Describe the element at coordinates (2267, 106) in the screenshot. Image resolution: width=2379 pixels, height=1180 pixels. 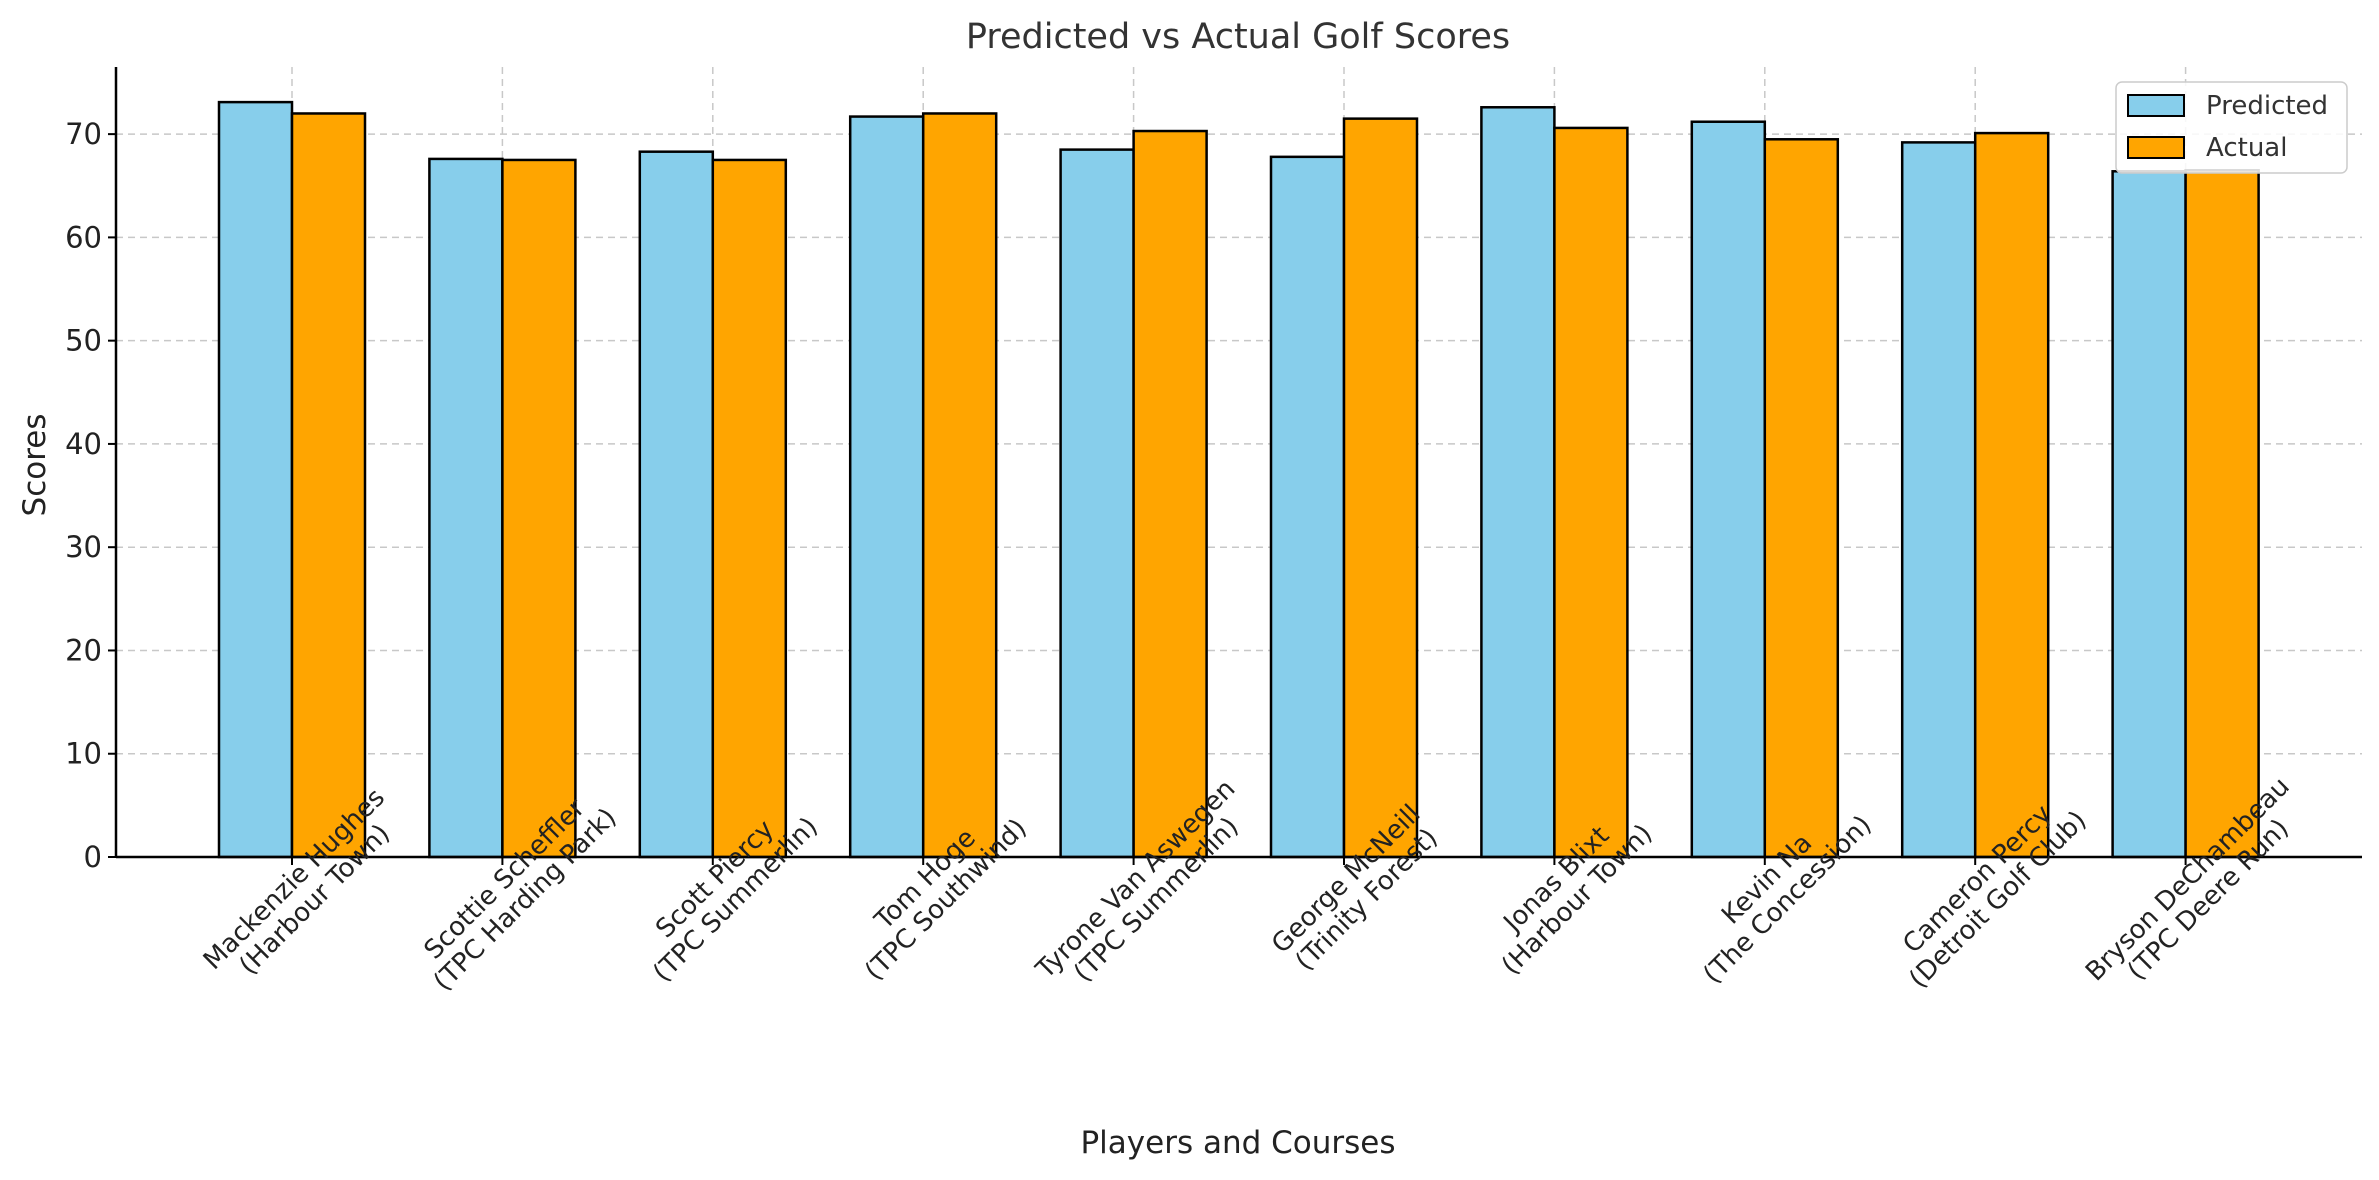
I see `legend-label-predicted: Predicted` at that location.